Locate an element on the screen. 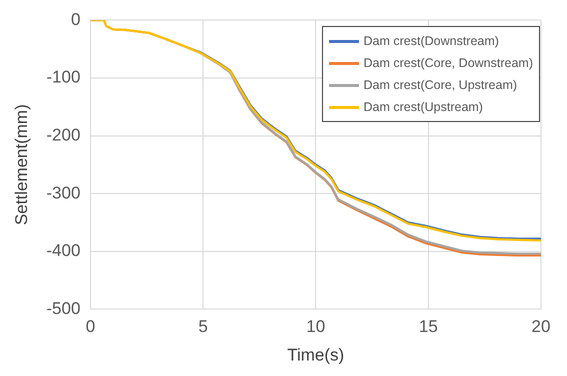  x-tick-label: 10 is located at coordinates (316, 326).